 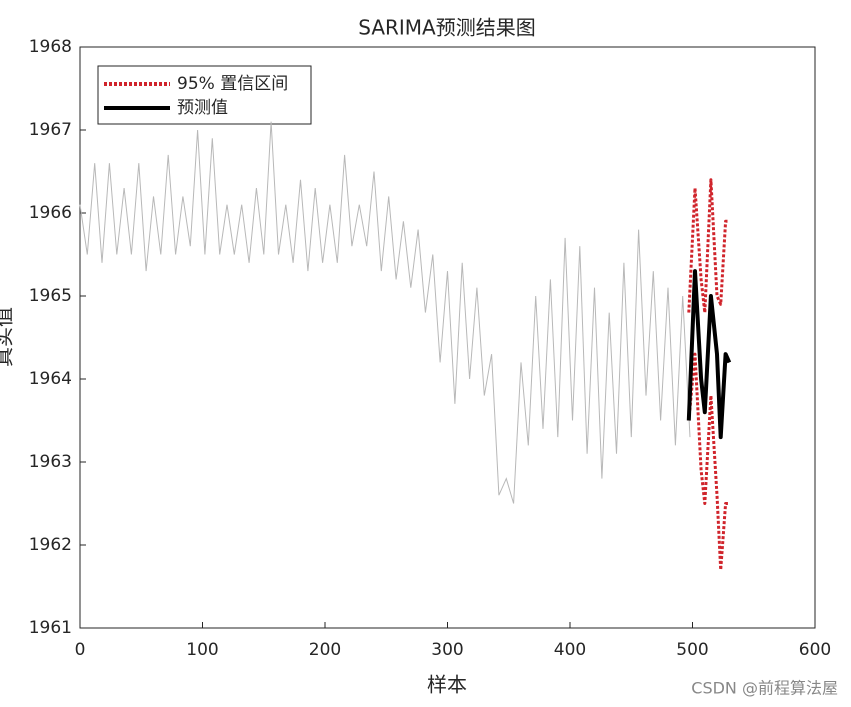 What do you see at coordinates (446, 28) in the screenshot?
I see `chart-title: SARIMA预测结果图` at bounding box center [446, 28].